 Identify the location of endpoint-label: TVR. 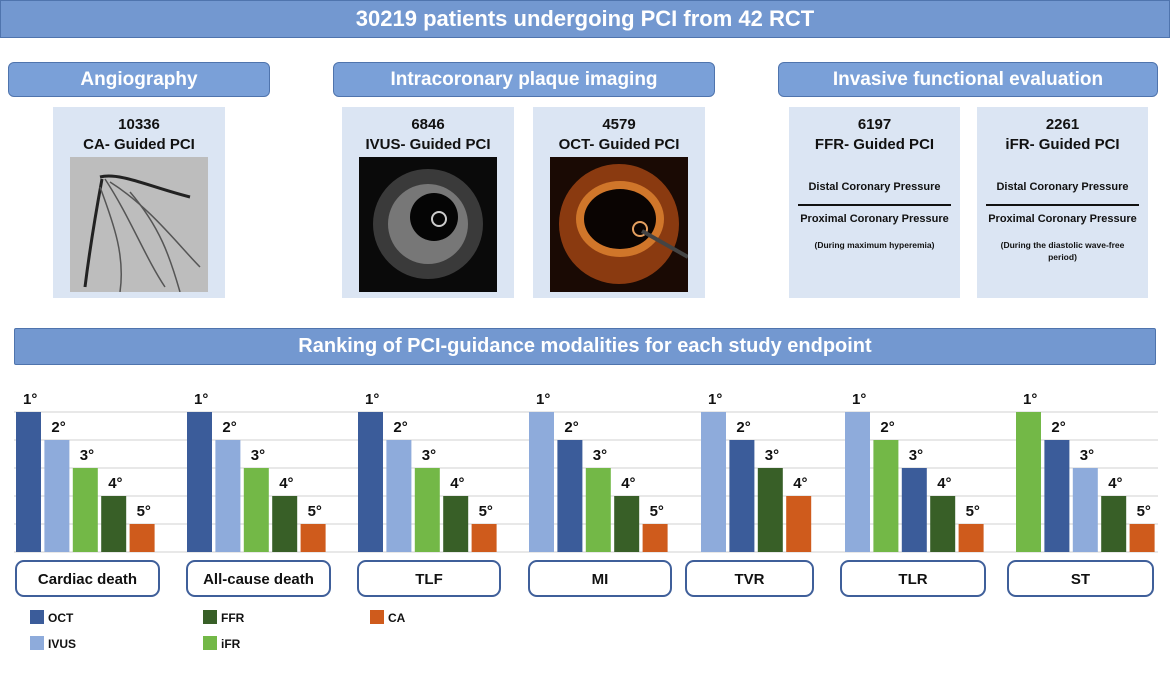
(750, 579).